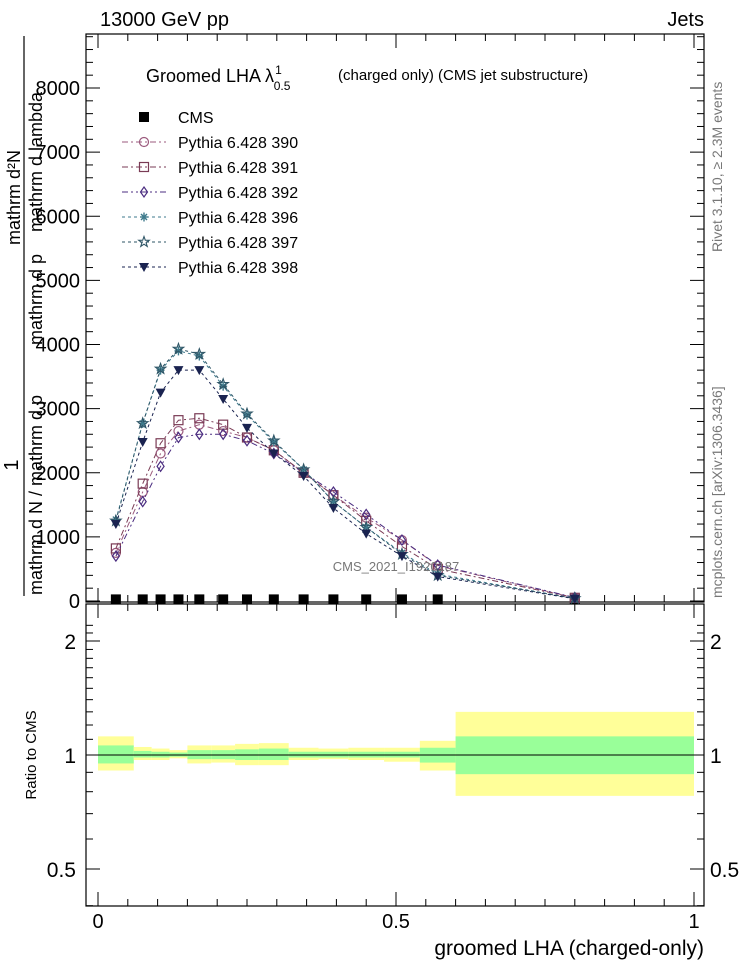 Image resolution: width=746 pixels, height=972 pixels. Describe the element at coordinates (58, 410) in the screenshot. I see `main-ytick-label: 3000` at that location.